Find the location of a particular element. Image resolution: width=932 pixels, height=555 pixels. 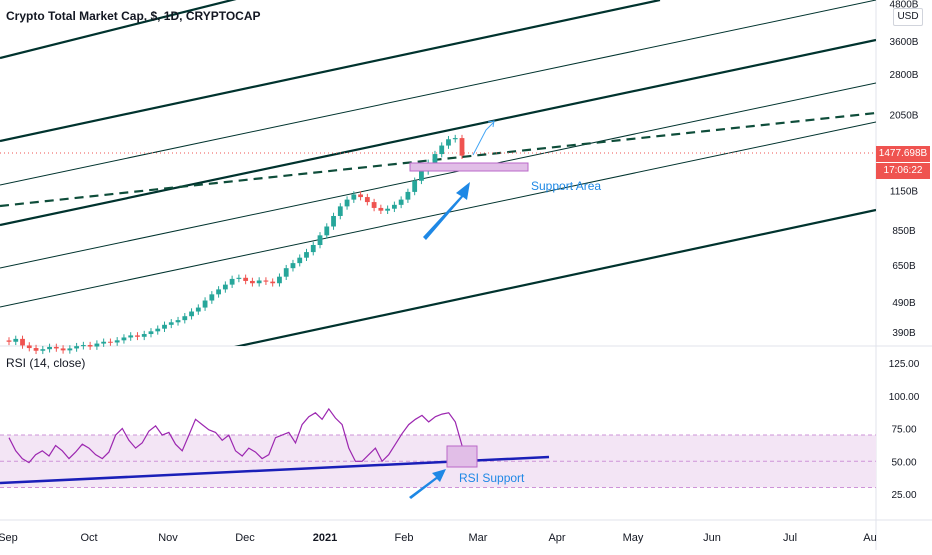

support-arrow is located at coordinates (446, 211).